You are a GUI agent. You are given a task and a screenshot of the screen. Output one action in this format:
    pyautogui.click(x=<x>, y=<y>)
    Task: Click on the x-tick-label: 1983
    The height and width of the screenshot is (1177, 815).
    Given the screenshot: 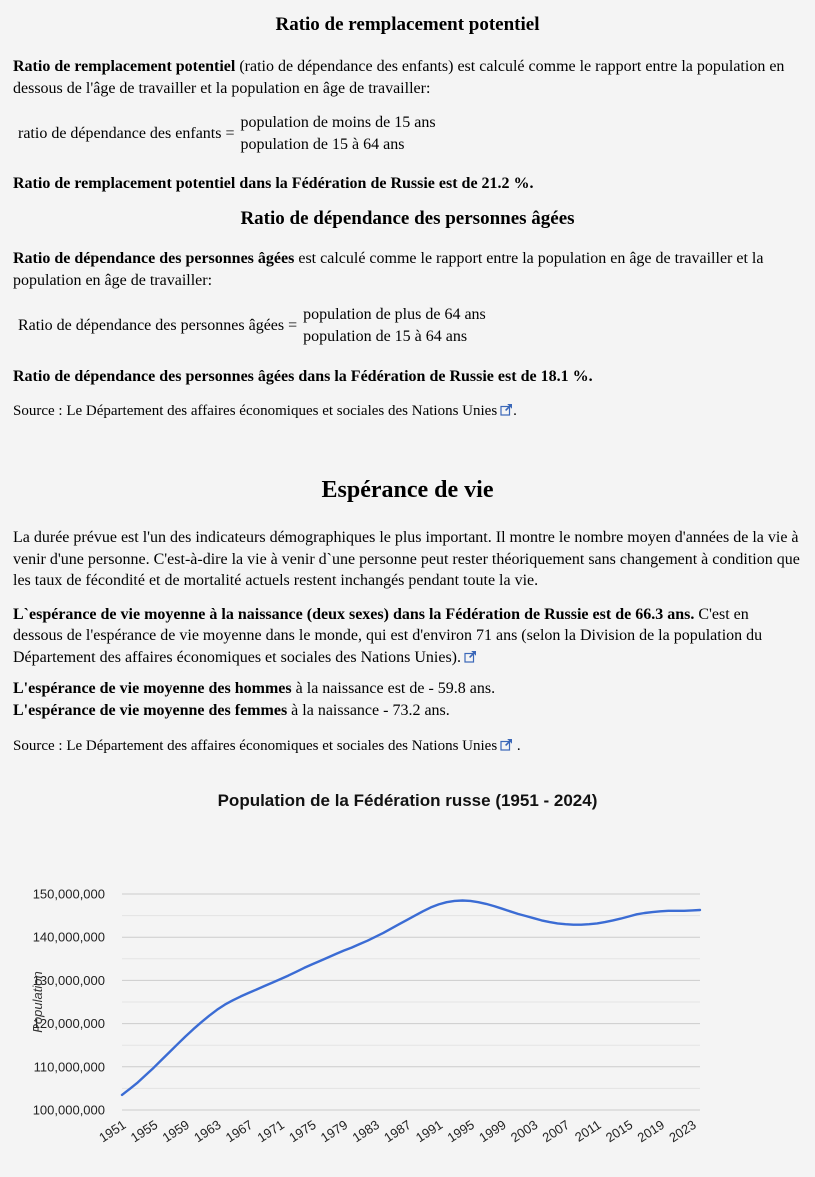 What is the action you would take?
    pyautogui.click(x=366, y=1131)
    